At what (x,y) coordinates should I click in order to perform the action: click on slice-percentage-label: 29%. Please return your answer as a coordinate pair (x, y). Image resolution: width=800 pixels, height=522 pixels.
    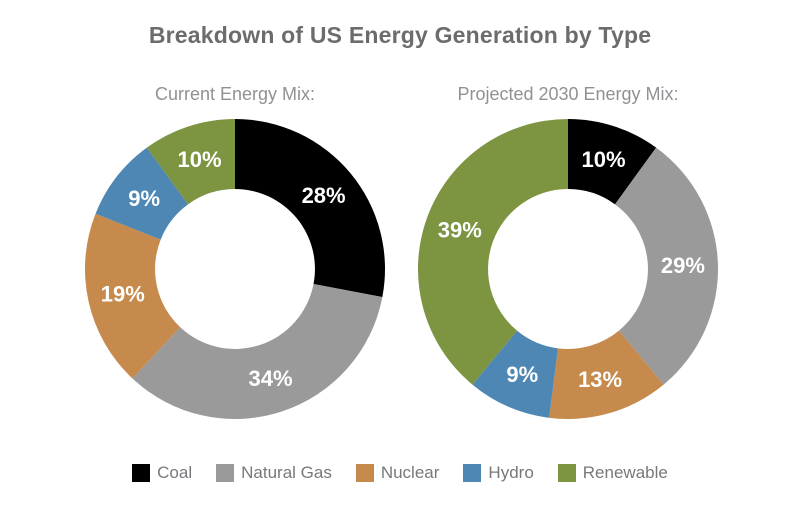
    Looking at the image, I should click on (683, 265).